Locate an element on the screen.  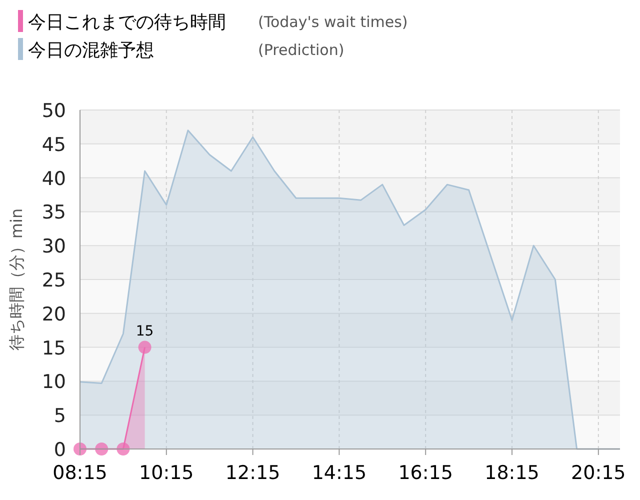
data-label: 15 is located at coordinates (145, 331).